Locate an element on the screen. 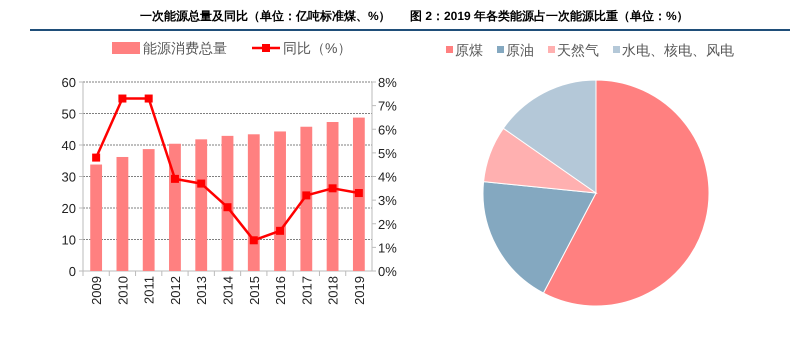 The height and width of the screenshot is (363, 805). x-tick-label: 2018 is located at coordinates (333, 290).